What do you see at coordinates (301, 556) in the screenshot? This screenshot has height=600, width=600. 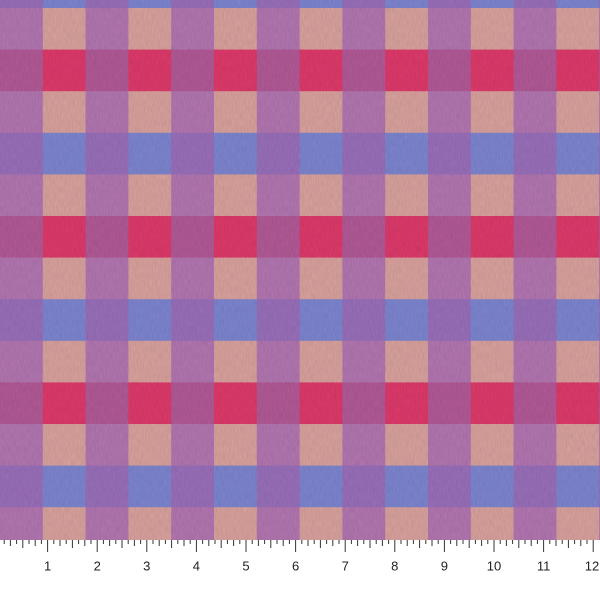 I see `ruler-ticks: 1 2 3 4 5 6 7 8 9 10 11 12` at bounding box center [301, 556].